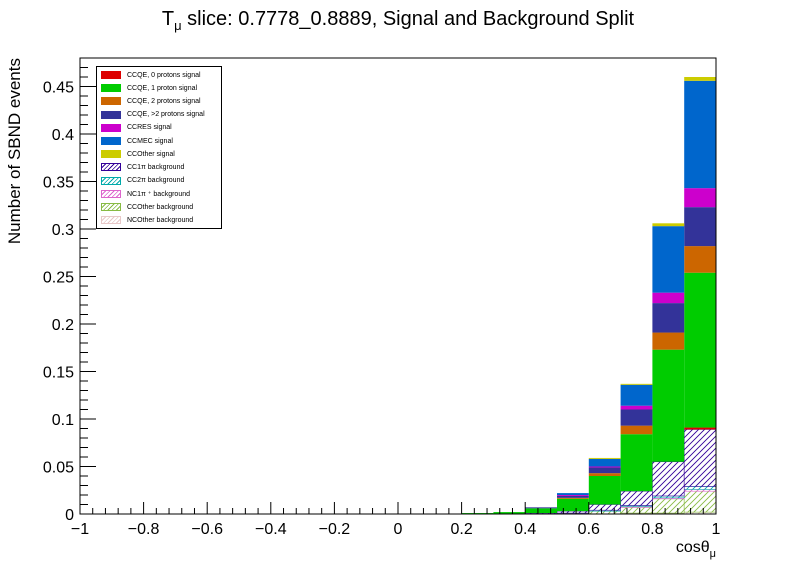  What do you see at coordinates (149, 128) in the screenshot?
I see `legend-label: CCRES signal` at bounding box center [149, 128].